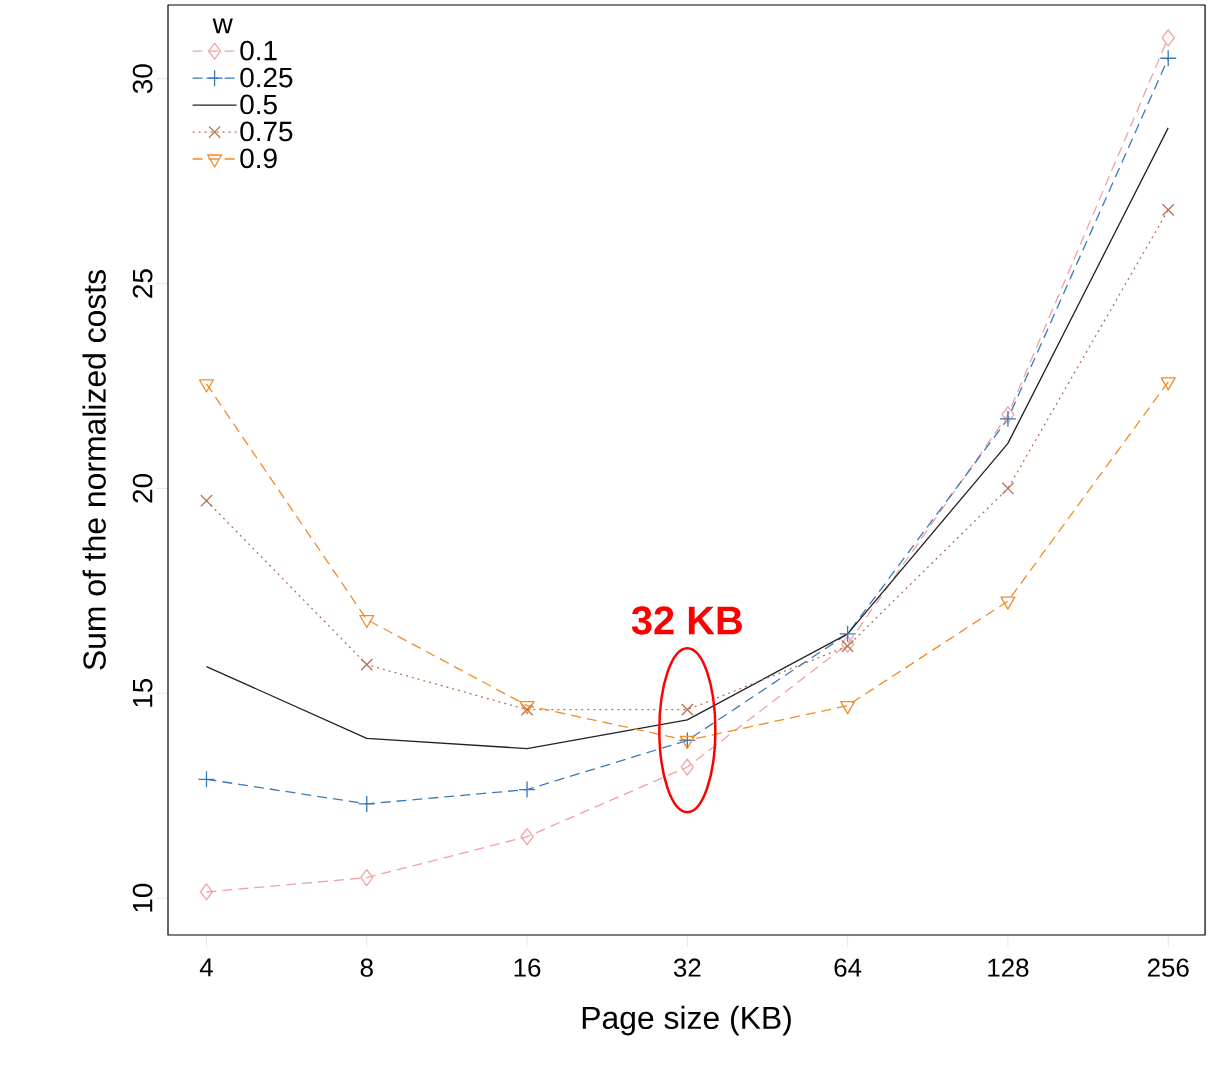 The height and width of the screenshot is (1080, 1217). I want to click on y-tick-label: 20, so click(142, 488).